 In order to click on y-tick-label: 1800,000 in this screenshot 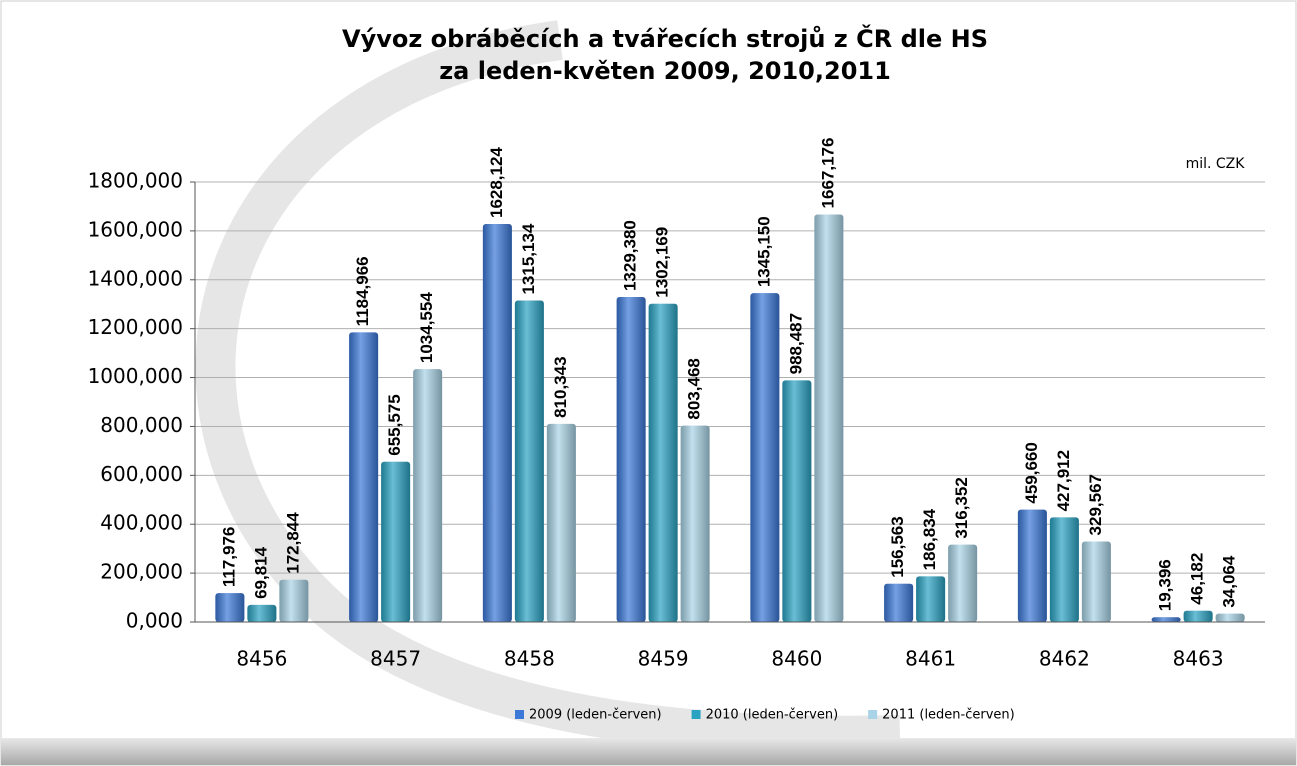, I will do `click(135, 181)`.